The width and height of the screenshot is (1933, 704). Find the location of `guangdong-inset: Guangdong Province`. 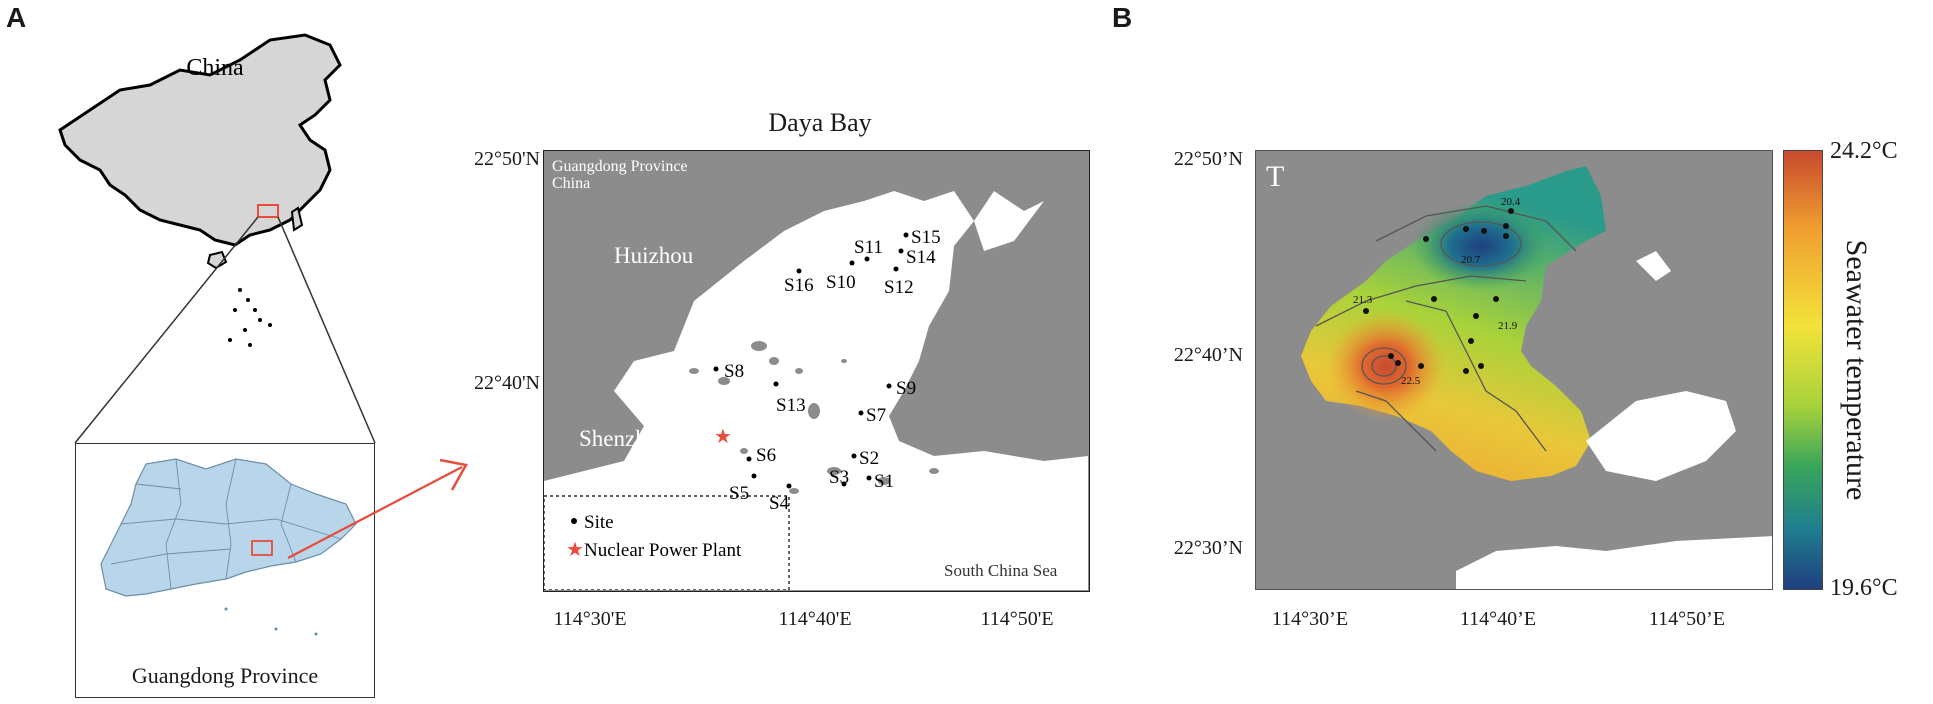

guangdong-inset: Guangdong Province is located at coordinates (225, 570).